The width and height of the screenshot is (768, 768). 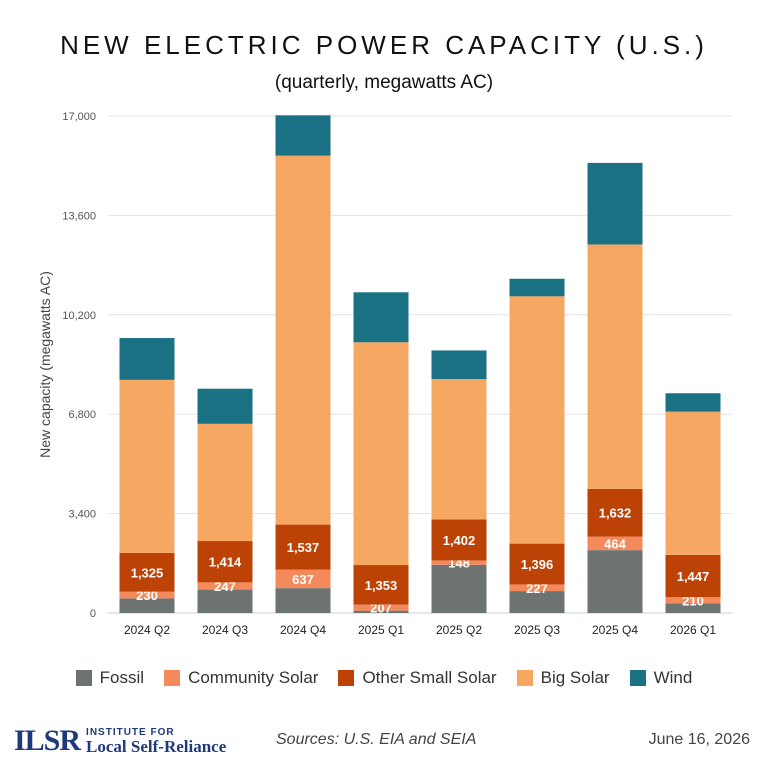 I want to click on y-tick-label: 6,800, so click(x=82, y=415).